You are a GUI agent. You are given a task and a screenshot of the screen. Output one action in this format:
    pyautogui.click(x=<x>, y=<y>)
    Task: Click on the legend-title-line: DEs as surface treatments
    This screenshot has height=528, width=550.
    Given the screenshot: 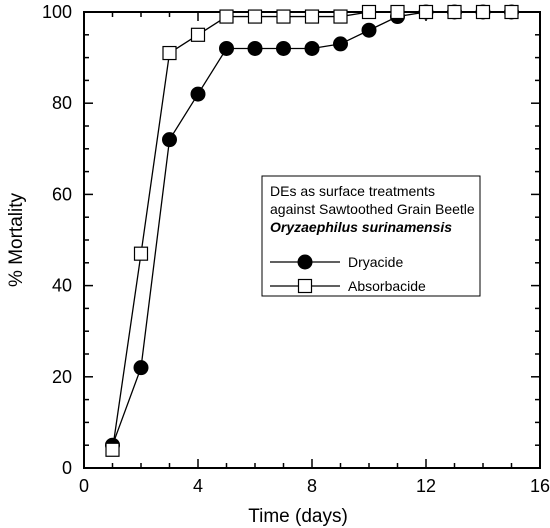 What is the action you would take?
    pyautogui.click(x=352, y=191)
    